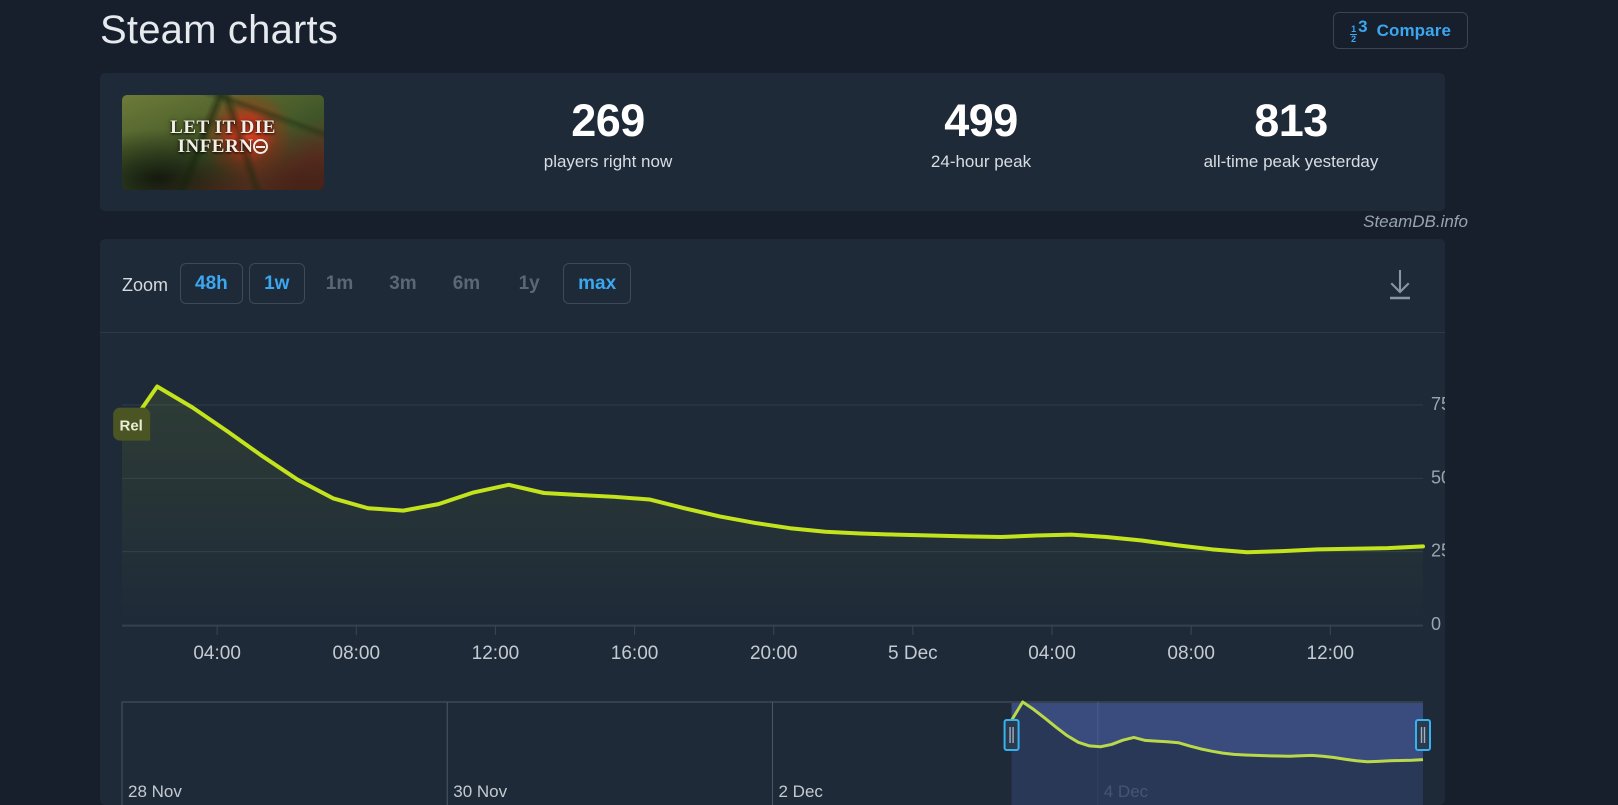  Describe the element at coordinates (1291, 120) in the screenshot. I see `stat-value: 813` at that location.